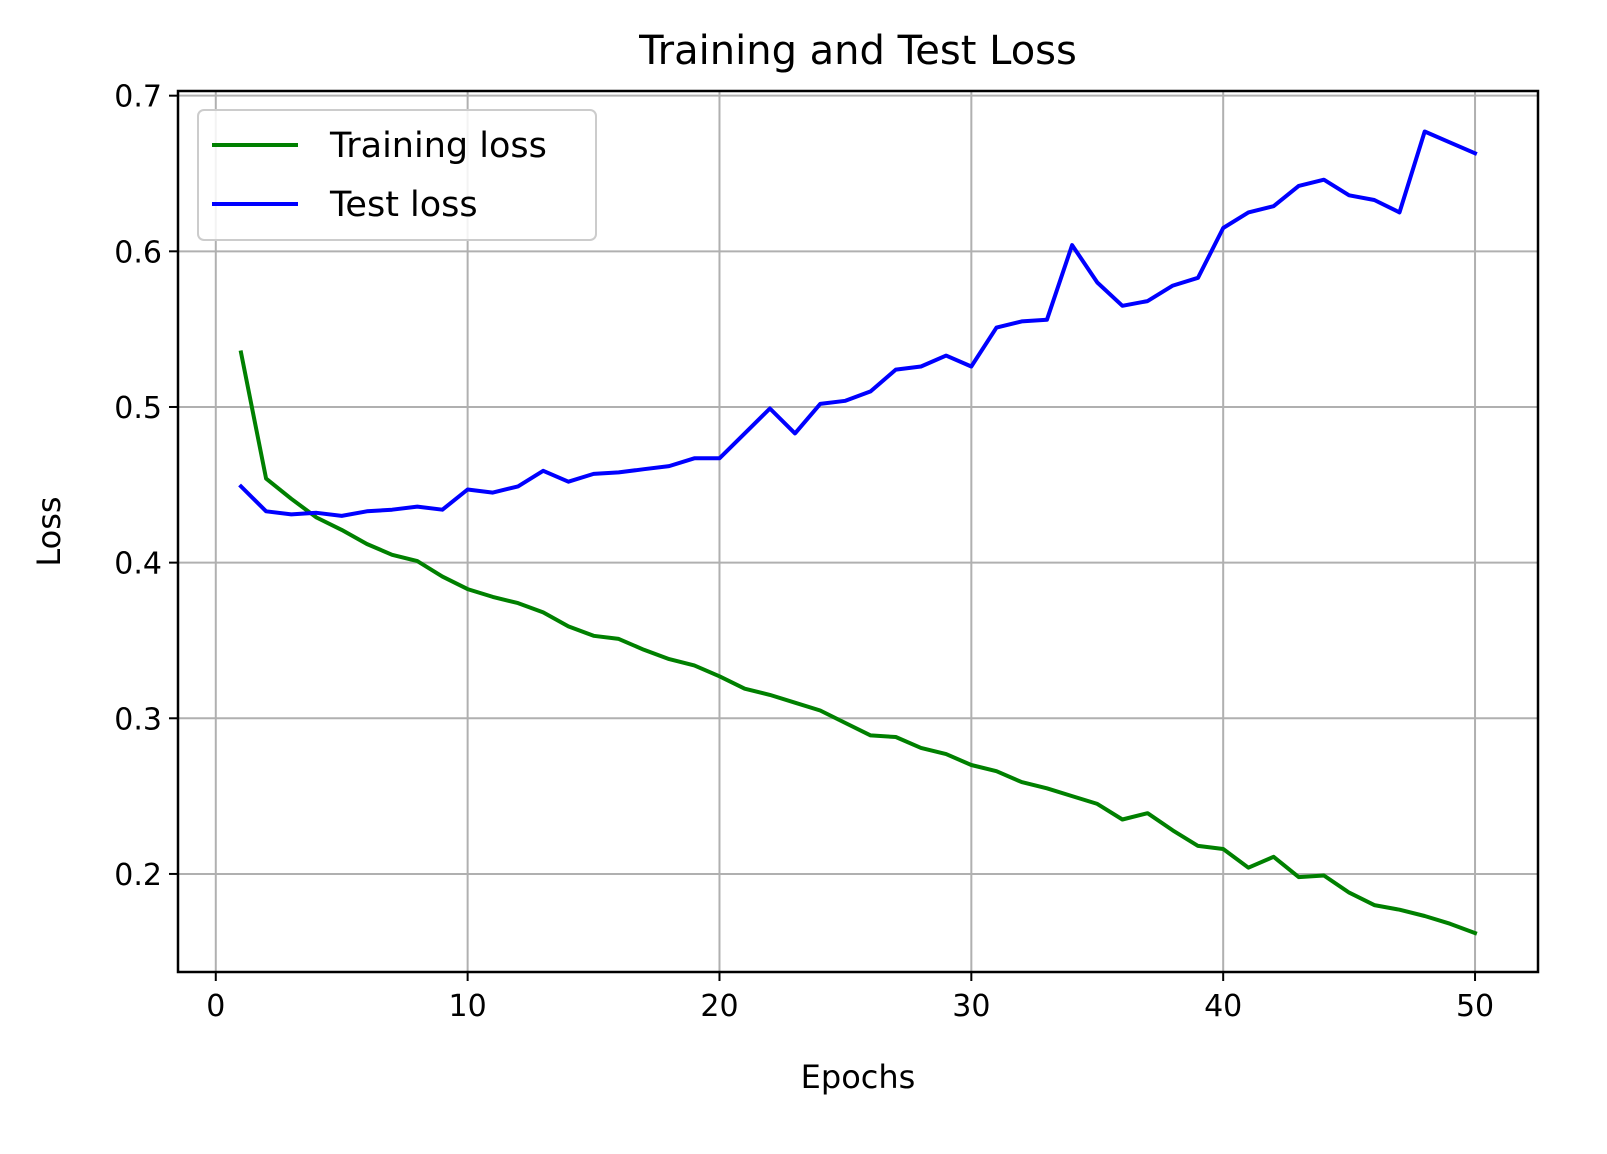 The image size is (1607, 1154). What do you see at coordinates (138, 252) in the screenshot?
I see `y-tick-label: 0.6` at bounding box center [138, 252].